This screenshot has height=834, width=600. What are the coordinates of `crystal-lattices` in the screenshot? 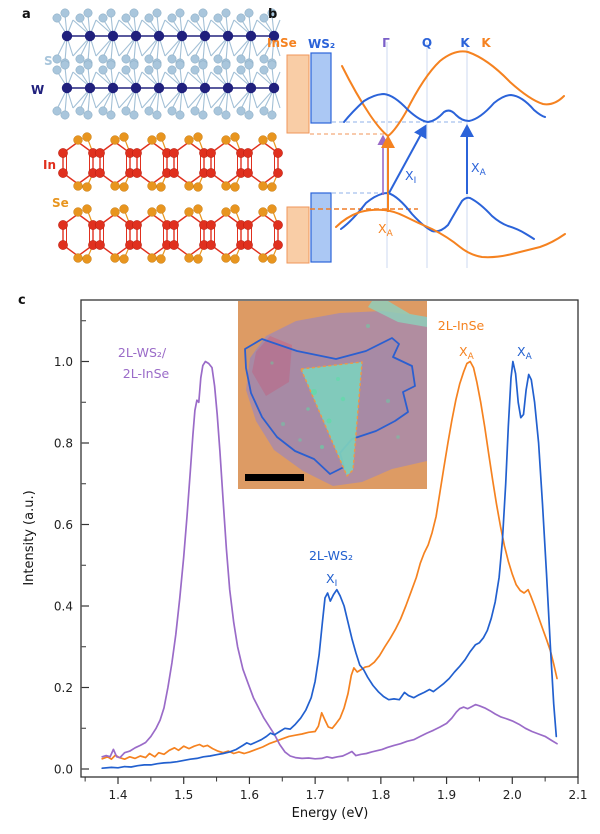 It's located at (167, 136).